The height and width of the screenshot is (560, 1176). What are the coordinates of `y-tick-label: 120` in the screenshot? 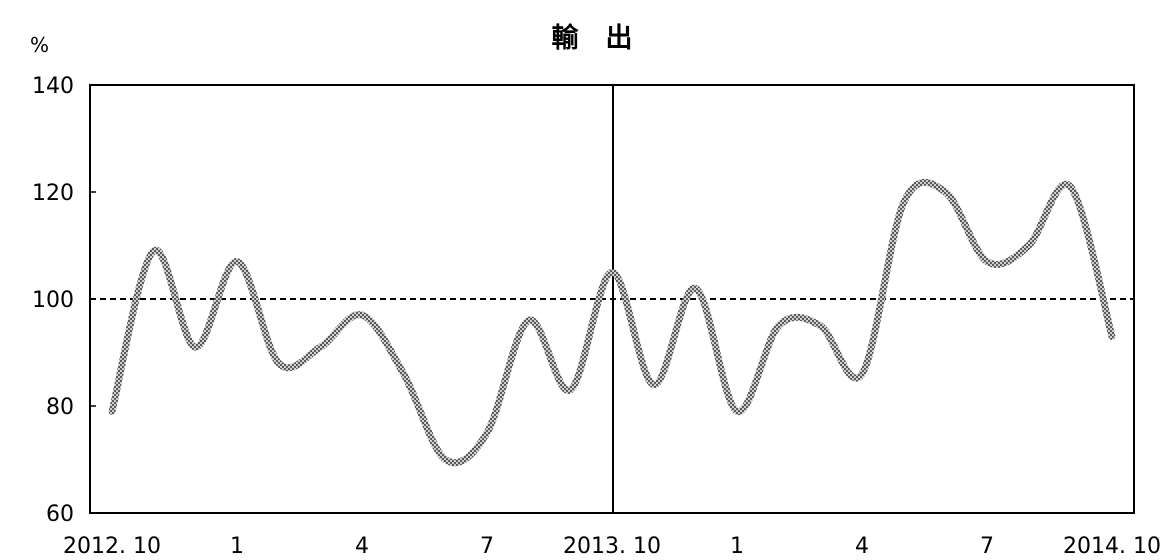 It's located at (53, 193).